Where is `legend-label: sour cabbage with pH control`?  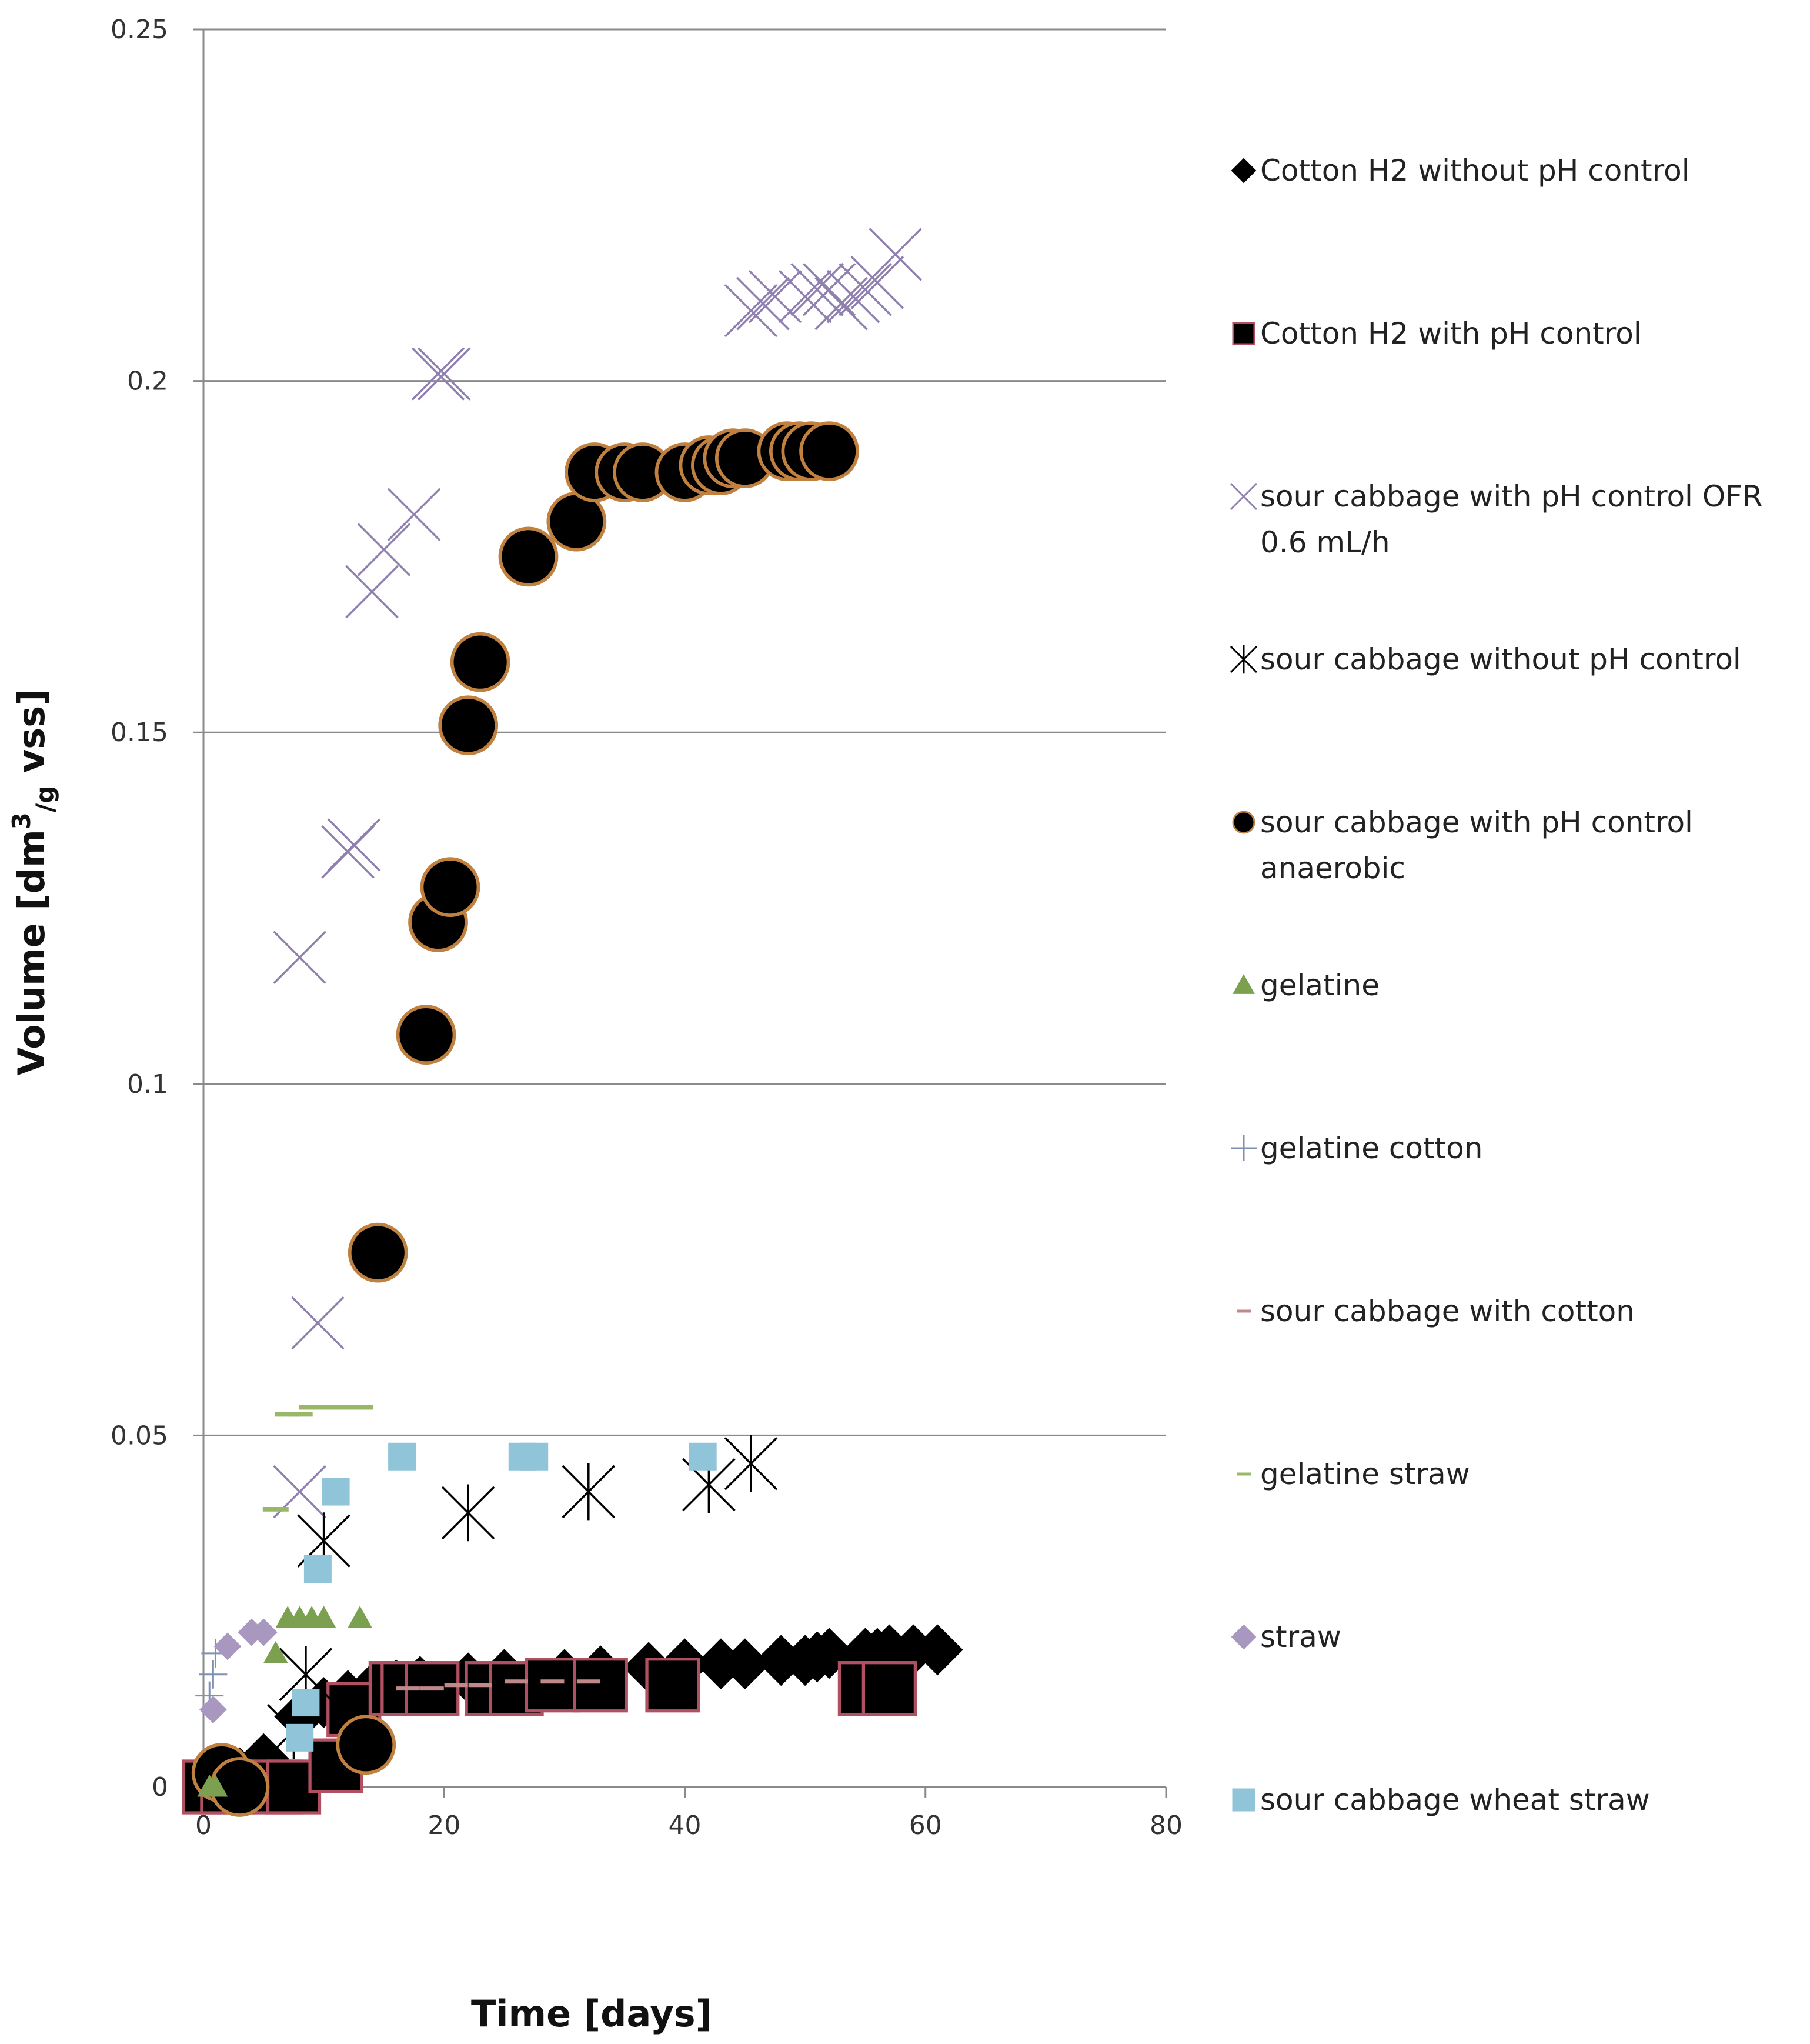
legend-label: sour cabbage with pH control is located at coordinates (1477, 822).